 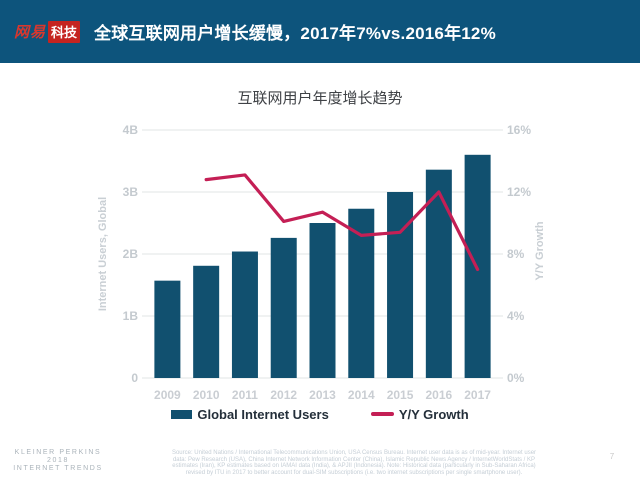 What do you see at coordinates (438, 395) in the screenshot?
I see `x-axis-label-2016: 2016` at bounding box center [438, 395].